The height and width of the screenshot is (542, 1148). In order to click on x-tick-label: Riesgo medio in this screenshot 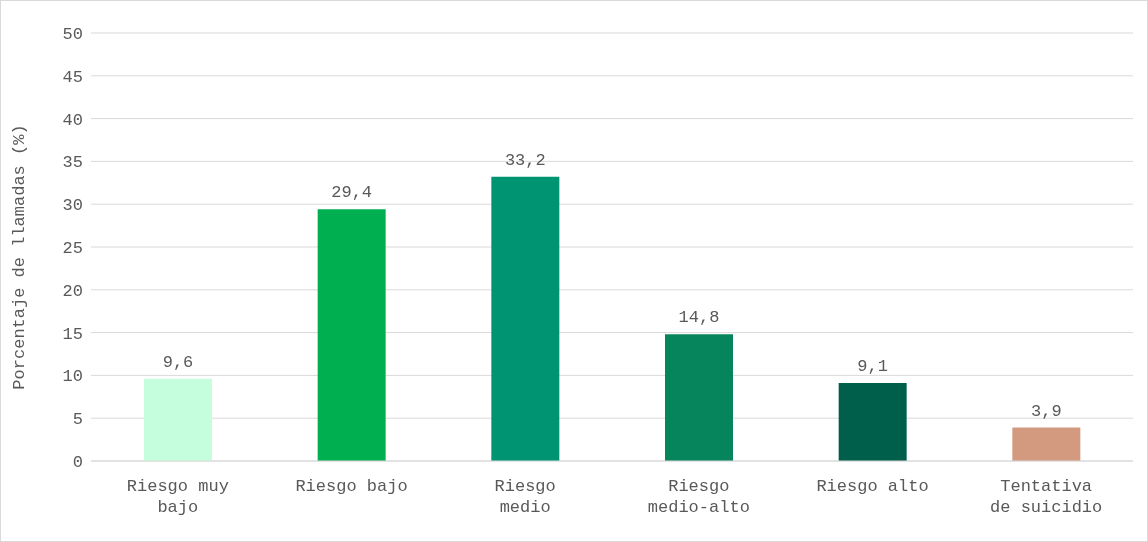, I will do `click(525, 497)`.